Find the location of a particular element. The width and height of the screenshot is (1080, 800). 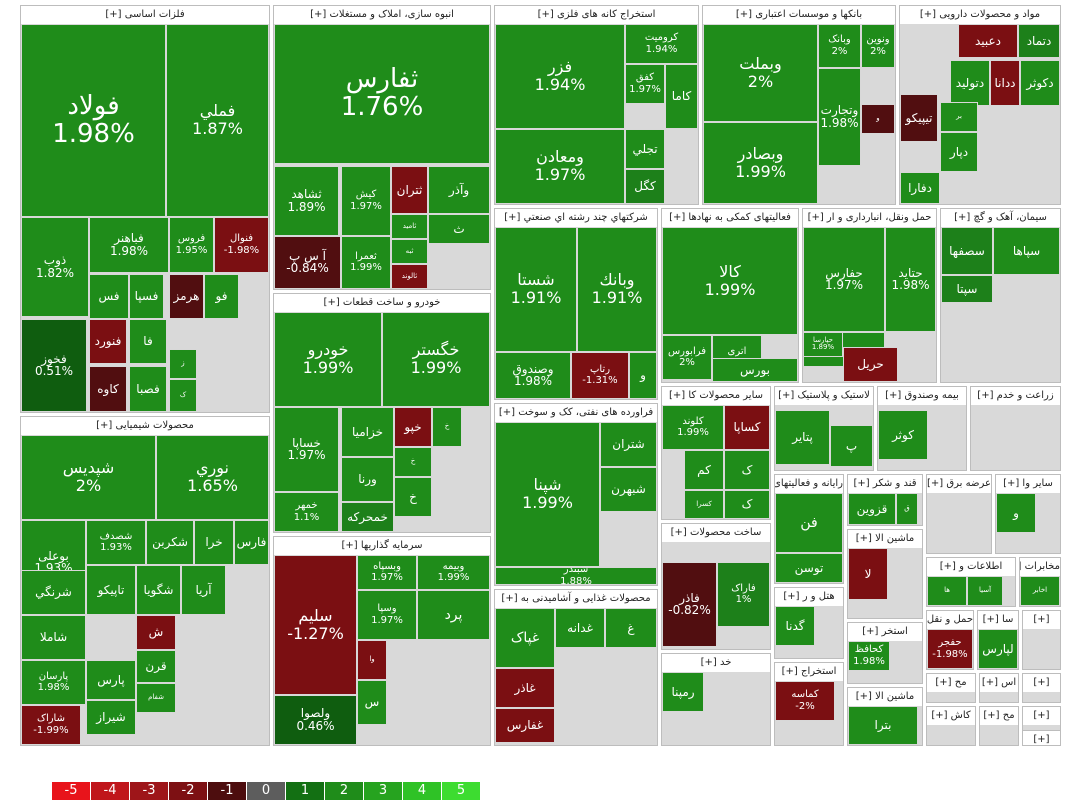

sector-block: اس [+] is located at coordinates (999, 688).